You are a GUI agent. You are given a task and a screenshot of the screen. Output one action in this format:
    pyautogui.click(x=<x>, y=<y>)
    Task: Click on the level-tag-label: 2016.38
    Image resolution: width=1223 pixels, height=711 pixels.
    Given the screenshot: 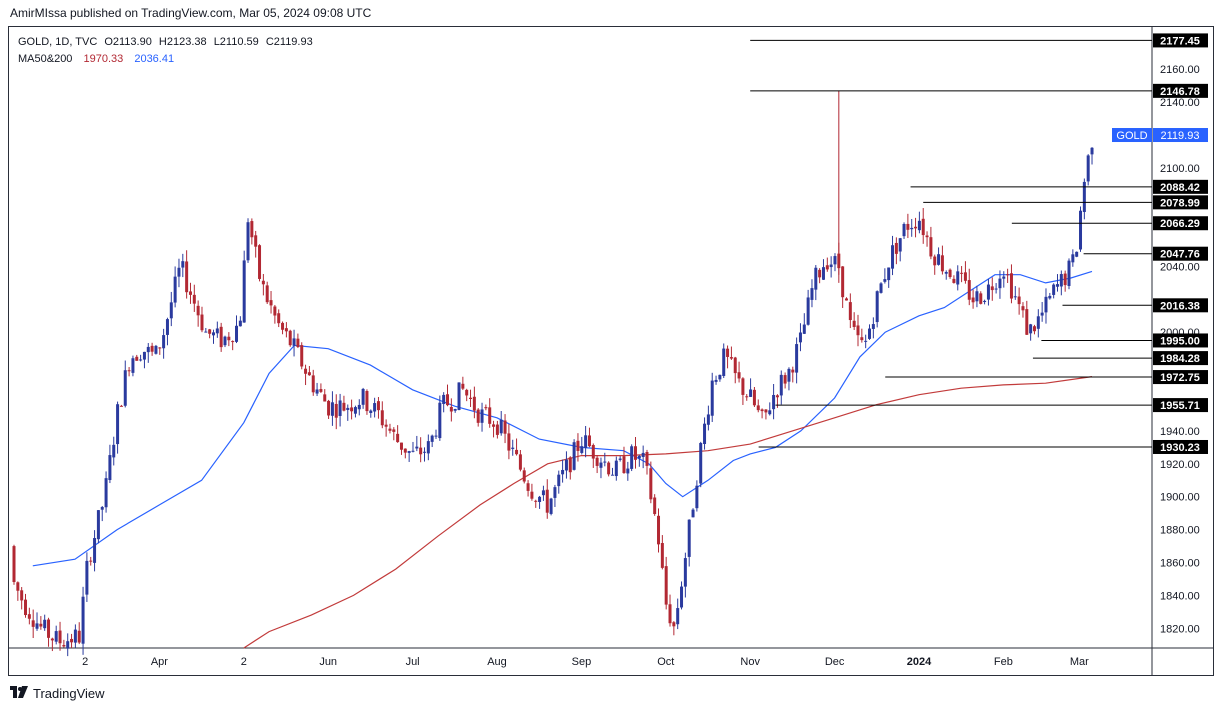 What is the action you would take?
    pyautogui.click(x=1180, y=306)
    